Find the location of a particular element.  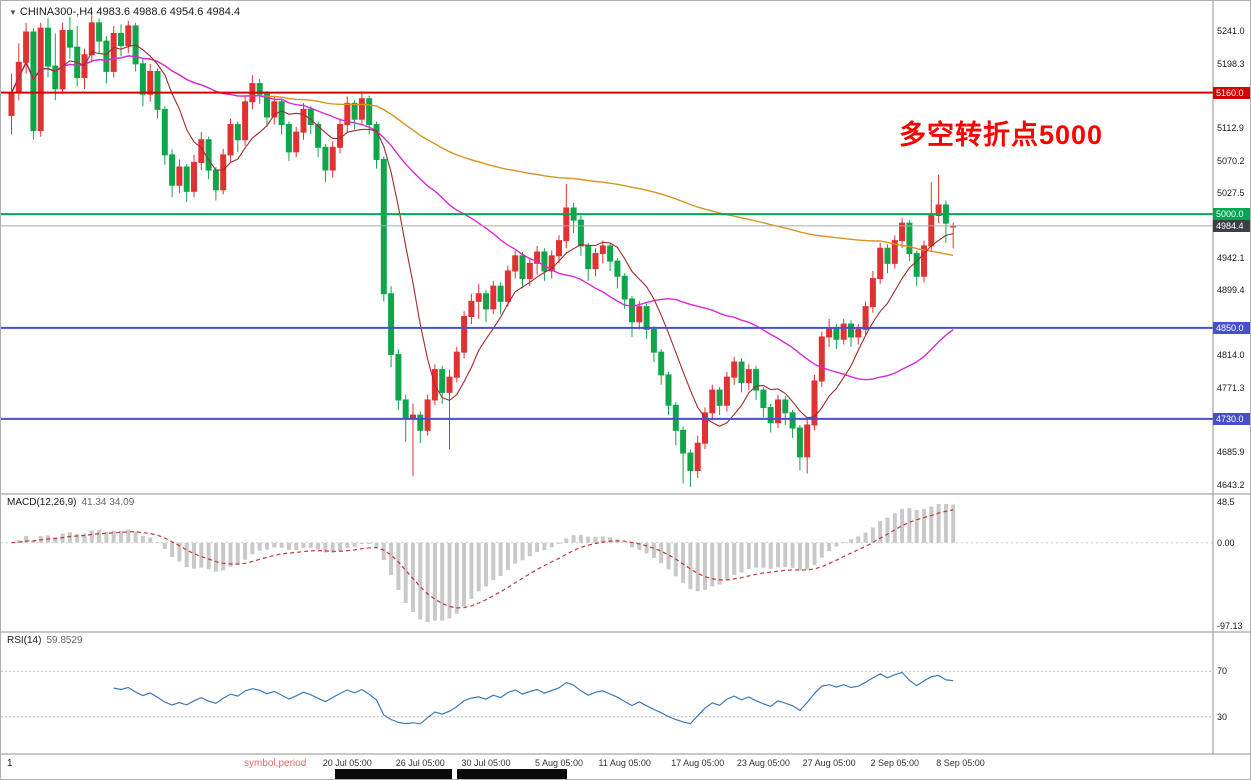

symbol-marker-icon: ▼ is located at coordinates (13, 12).